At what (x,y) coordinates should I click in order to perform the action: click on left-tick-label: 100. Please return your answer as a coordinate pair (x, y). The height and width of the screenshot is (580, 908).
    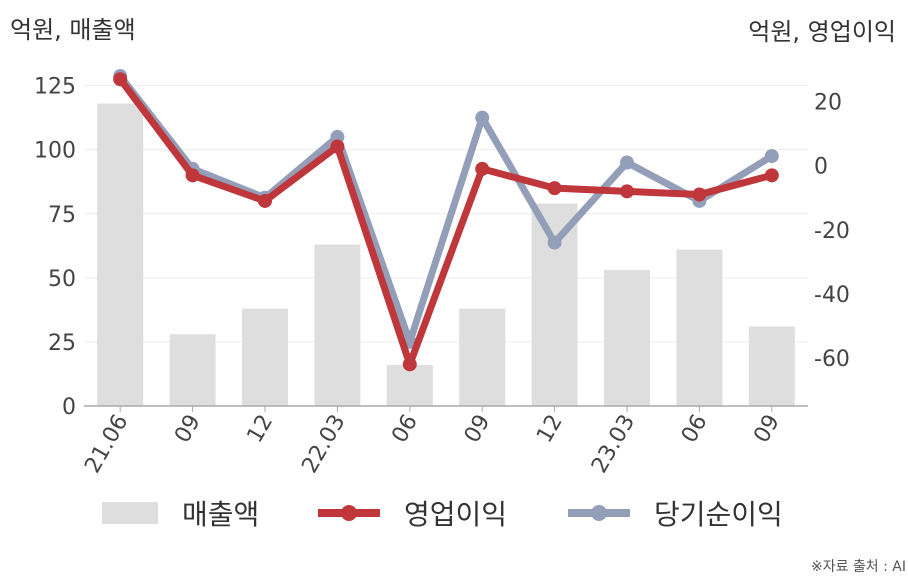
    Looking at the image, I should click on (55, 151).